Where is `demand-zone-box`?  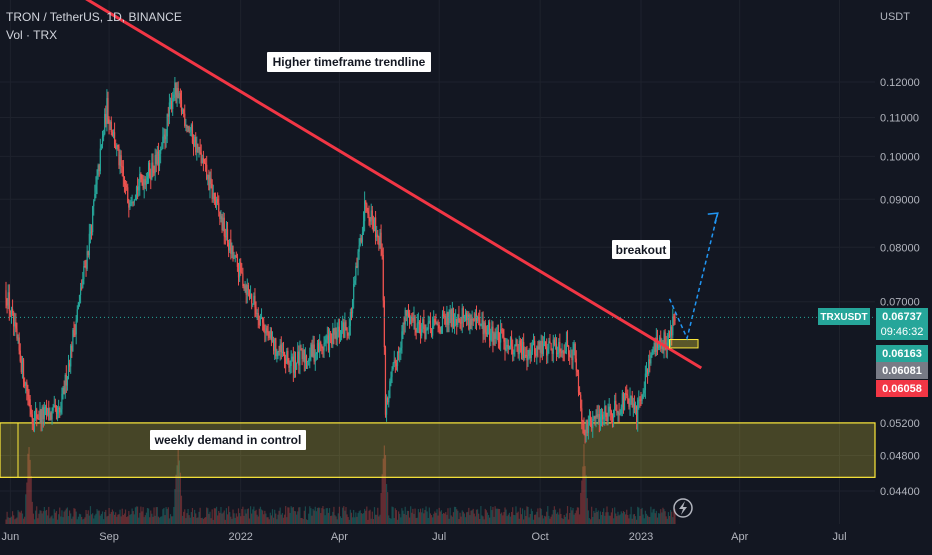 demand-zone-box is located at coordinates (438, 450).